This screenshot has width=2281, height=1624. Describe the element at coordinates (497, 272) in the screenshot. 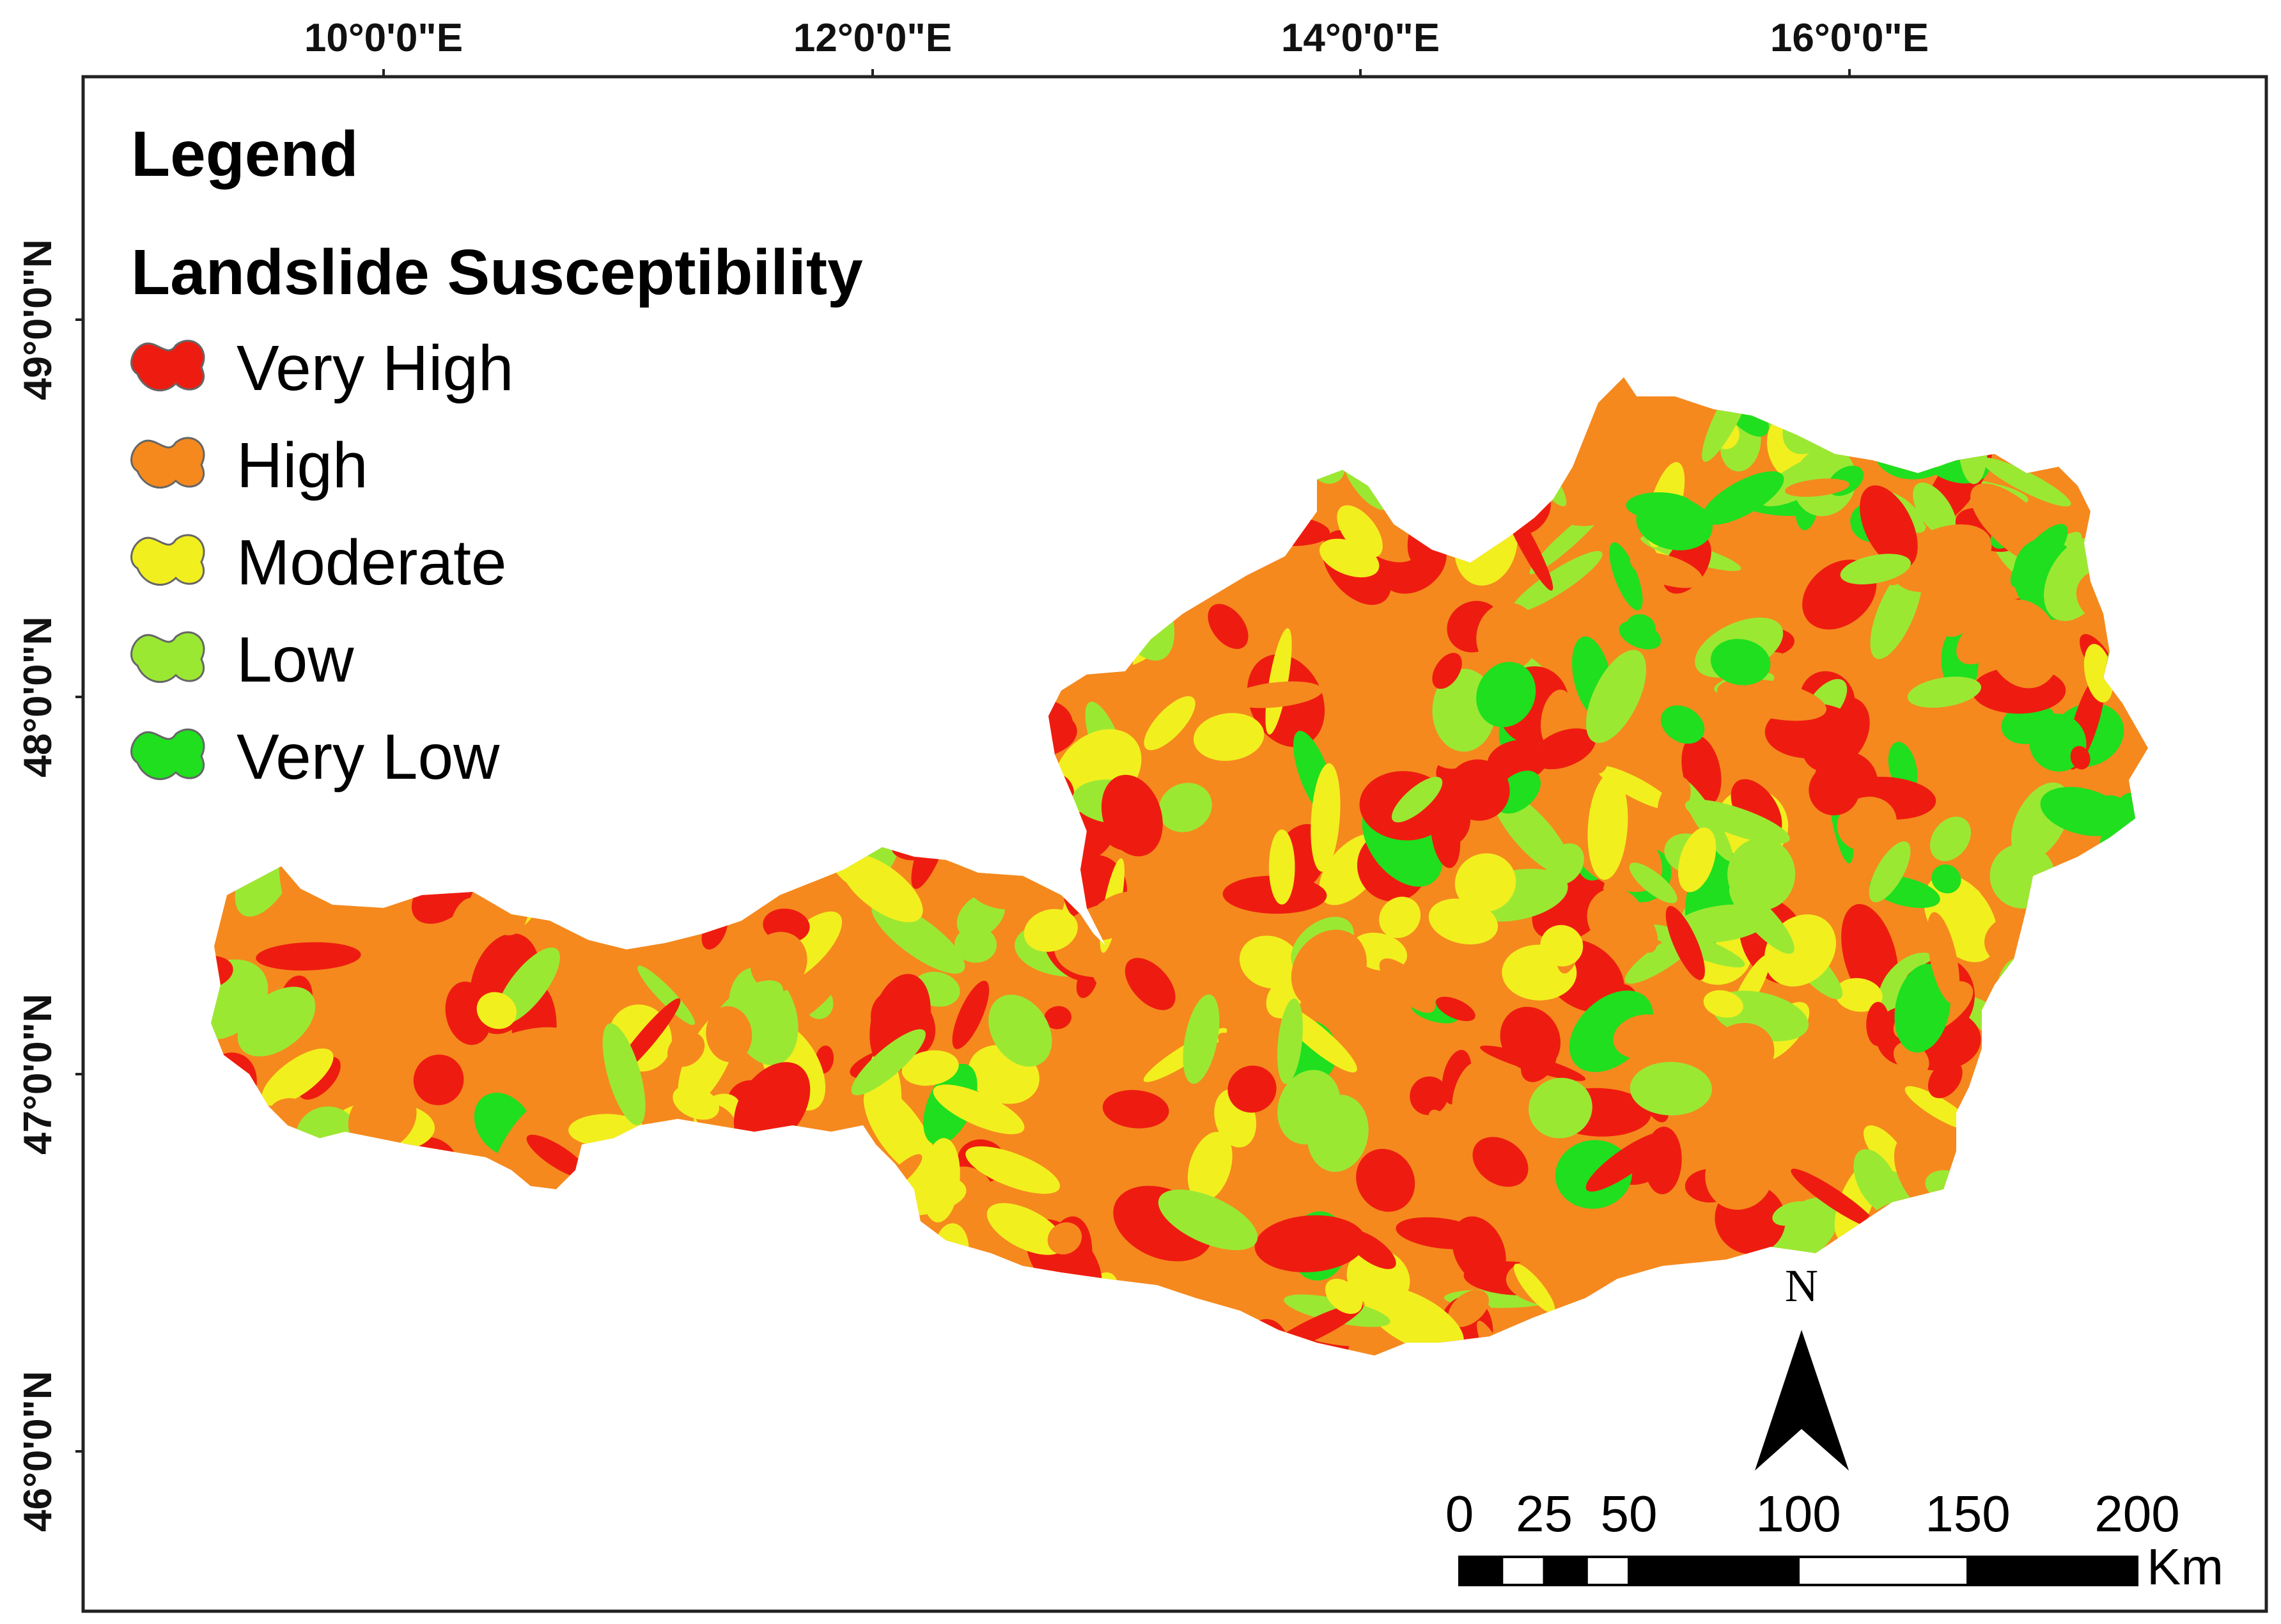

I see `legend-subtitle: Landslide Susceptibility` at that location.